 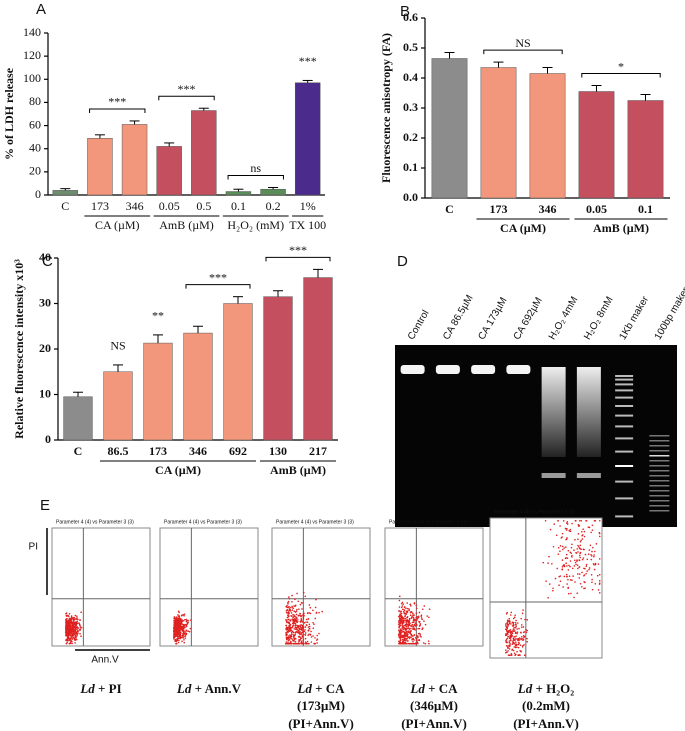 I want to click on x-tick-label: 86.5, so click(x=118, y=451).